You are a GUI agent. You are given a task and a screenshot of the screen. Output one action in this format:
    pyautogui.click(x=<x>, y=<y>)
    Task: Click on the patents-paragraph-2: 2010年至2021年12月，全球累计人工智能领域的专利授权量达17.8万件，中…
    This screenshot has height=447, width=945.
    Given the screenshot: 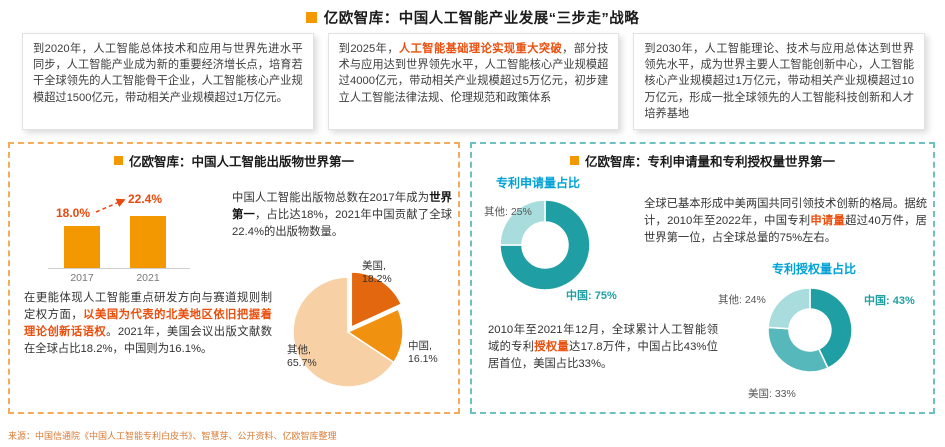 What is the action you would take?
    pyautogui.click(x=603, y=347)
    